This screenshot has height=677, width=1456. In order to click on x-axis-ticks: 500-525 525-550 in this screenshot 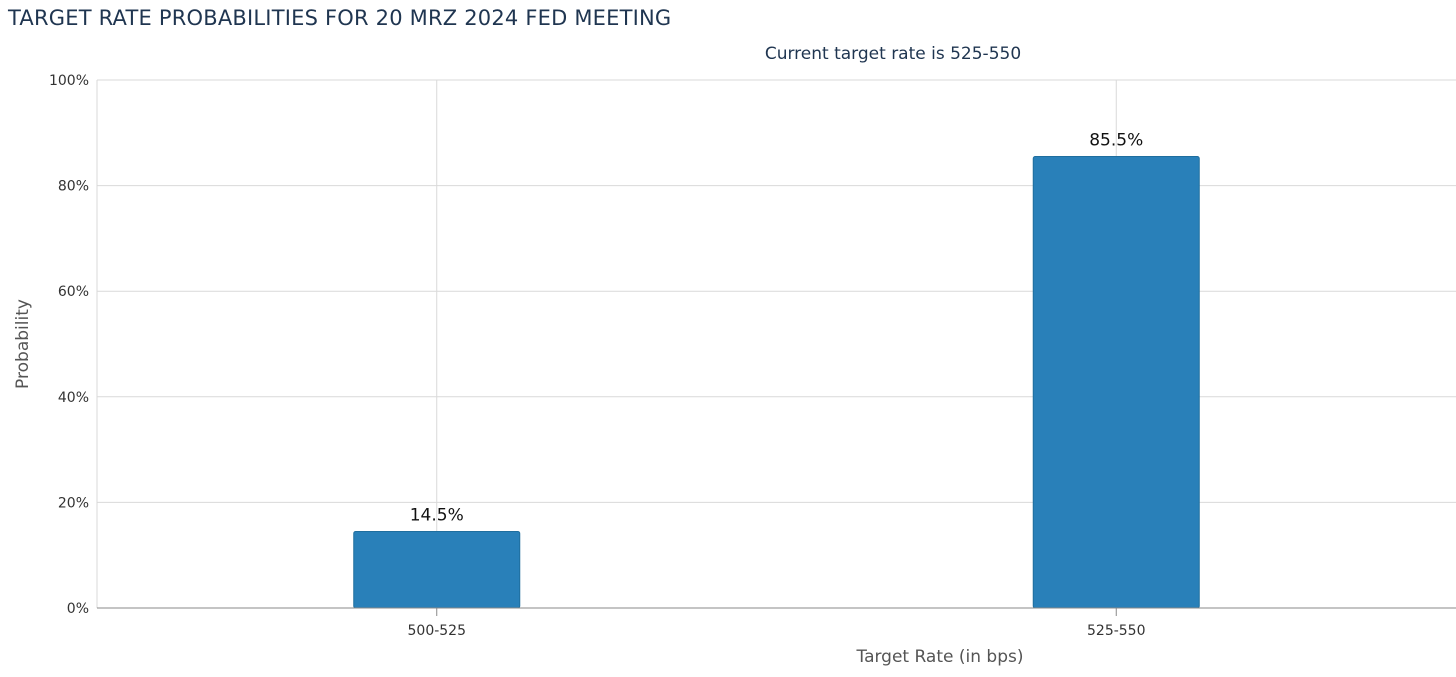, I will do `click(777, 623)`.